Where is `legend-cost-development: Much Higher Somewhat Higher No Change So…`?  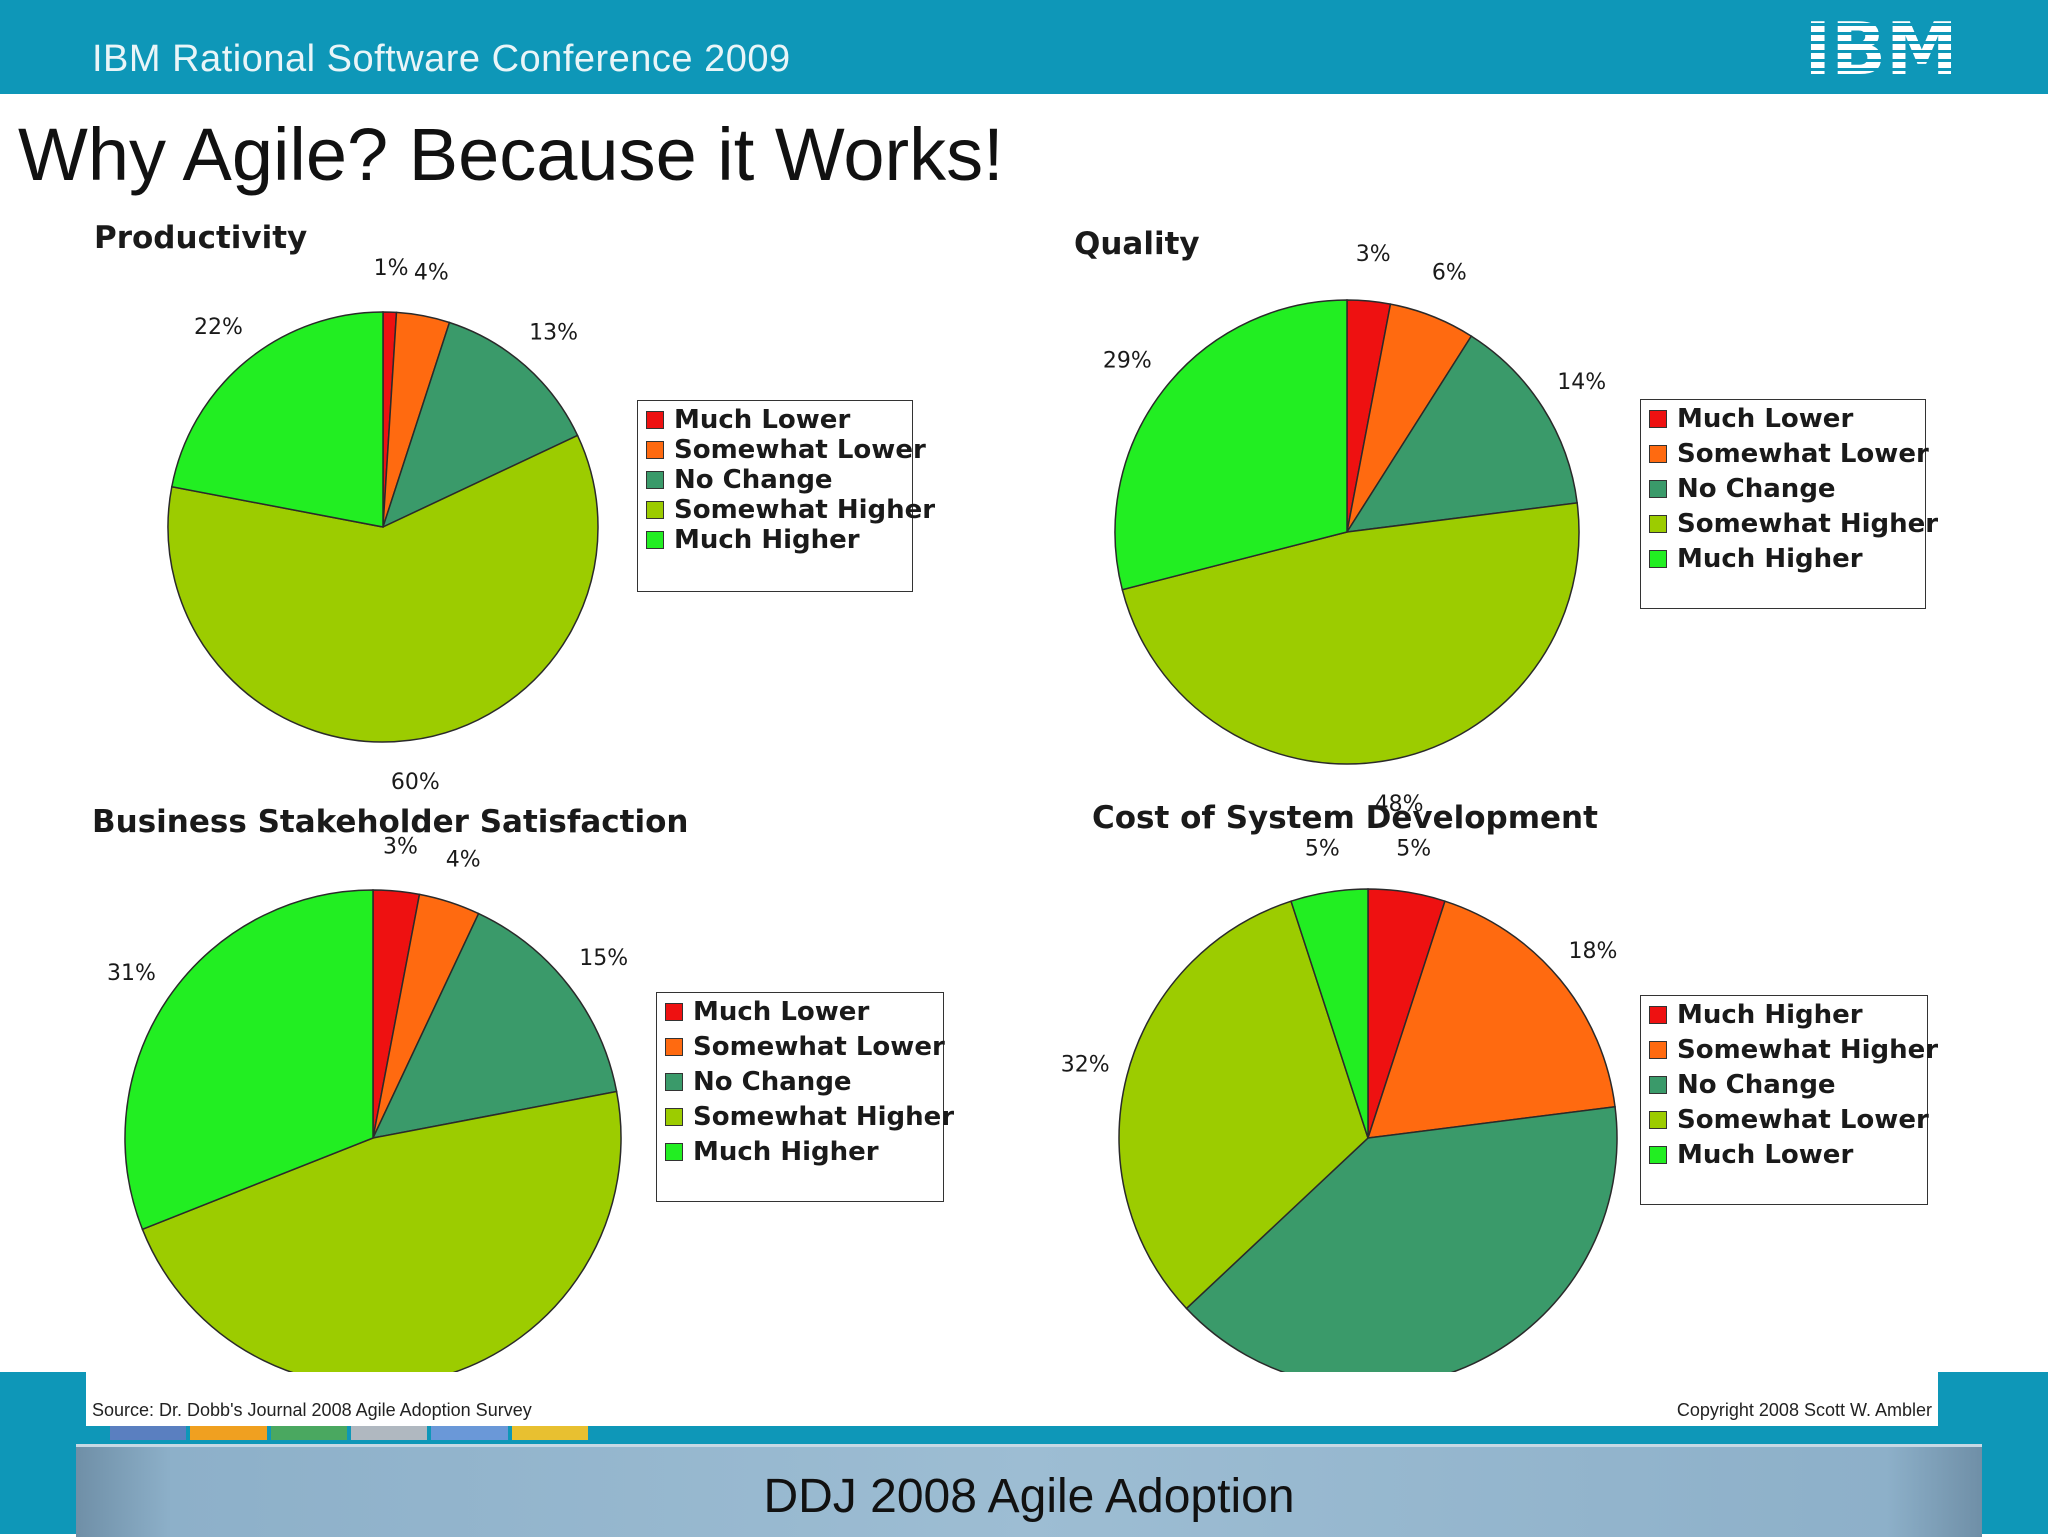
legend-cost-development: Much Higher Somewhat Higher No Change So… is located at coordinates (1789, 1100).